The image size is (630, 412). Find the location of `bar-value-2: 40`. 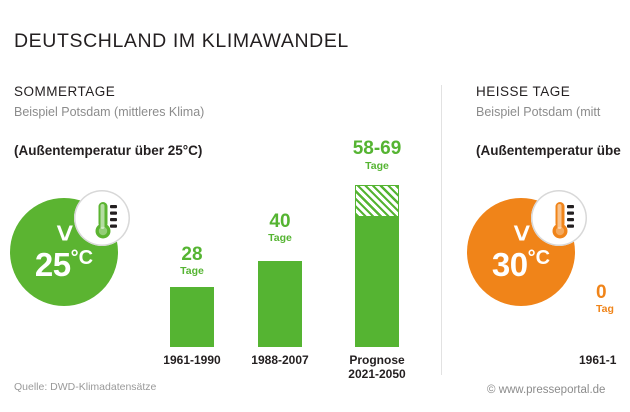

bar-value-2: 40 is located at coordinates (280, 221).